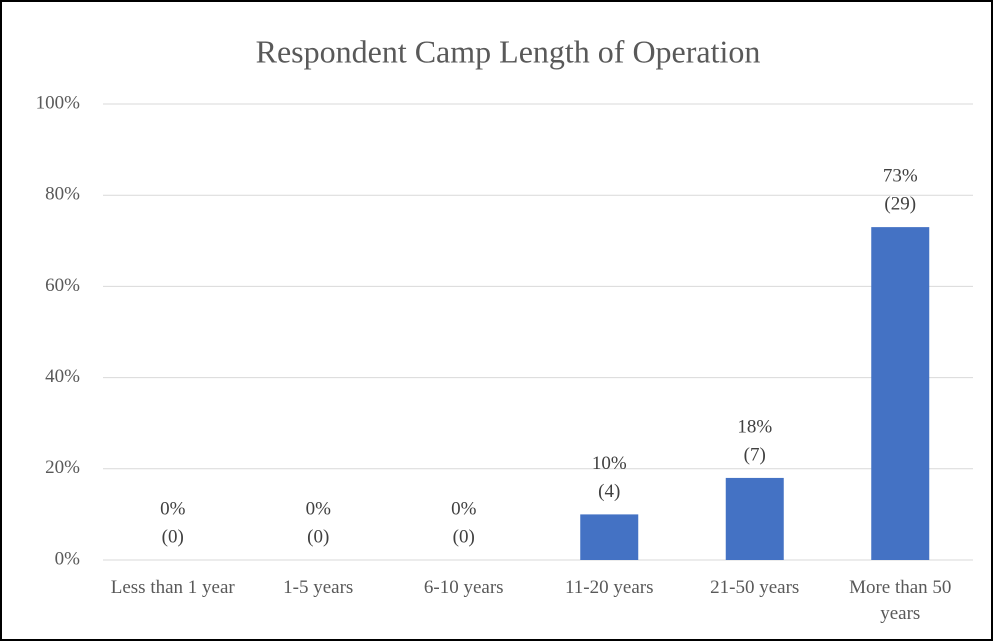 This screenshot has height=641, width=993. Describe the element at coordinates (62, 467) in the screenshot. I see `y-tick-label: 20%` at that location.